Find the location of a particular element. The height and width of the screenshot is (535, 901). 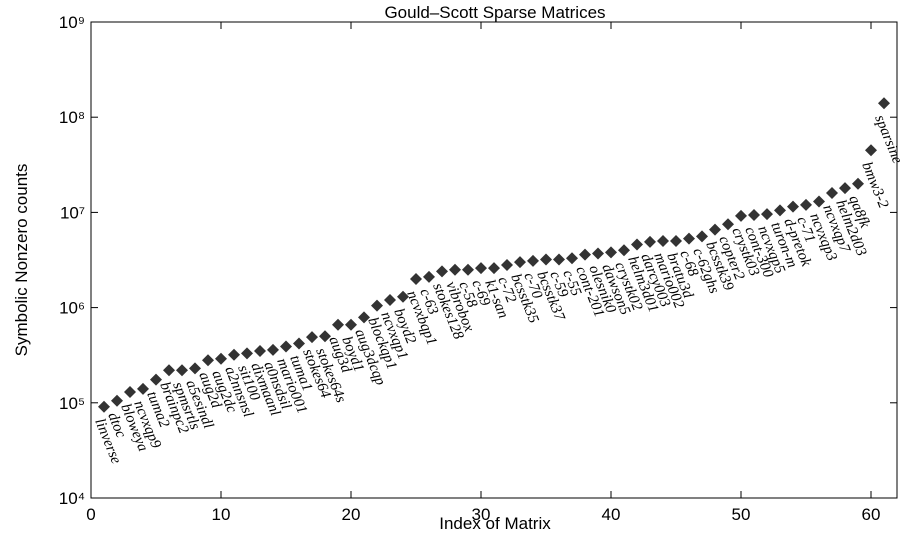

y-tick-label: 10⁸ is located at coordinates (72, 117).